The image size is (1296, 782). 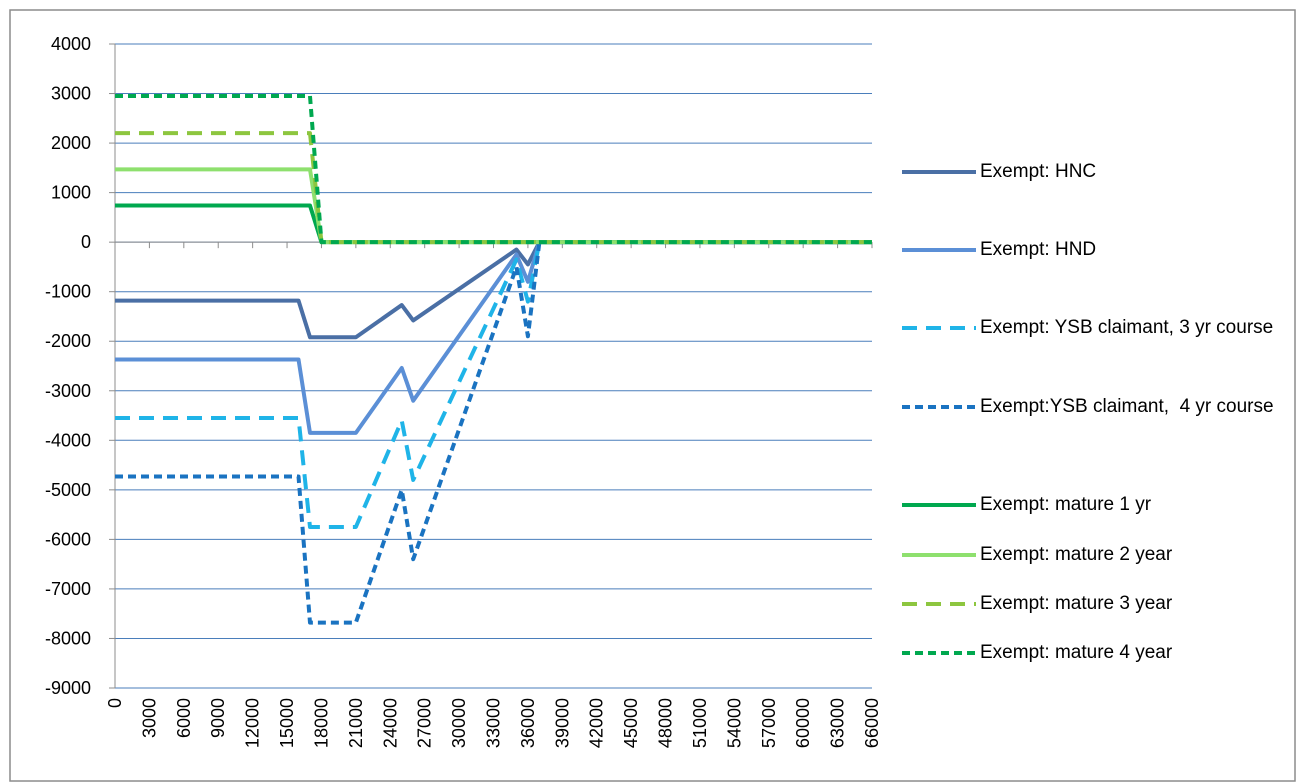 What do you see at coordinates (68, 539) in the screenshot?
I see `y-tick-label: -6000` at bounding box center [68, 539].